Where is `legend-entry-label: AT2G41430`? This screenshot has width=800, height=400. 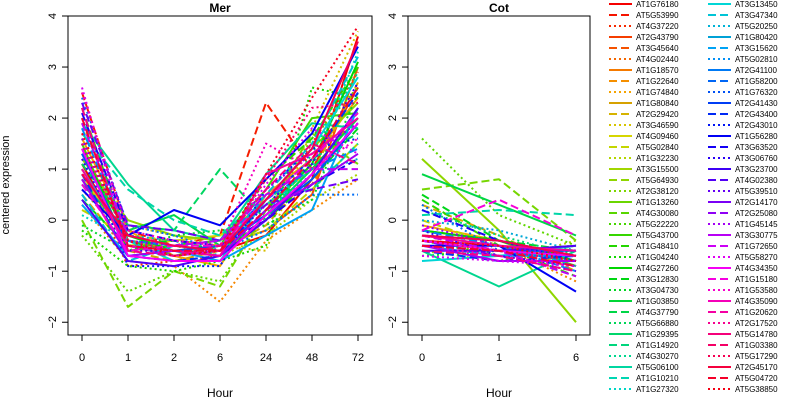 legend-entry-label: AT2G41430 is located at coordinates (756, 103).